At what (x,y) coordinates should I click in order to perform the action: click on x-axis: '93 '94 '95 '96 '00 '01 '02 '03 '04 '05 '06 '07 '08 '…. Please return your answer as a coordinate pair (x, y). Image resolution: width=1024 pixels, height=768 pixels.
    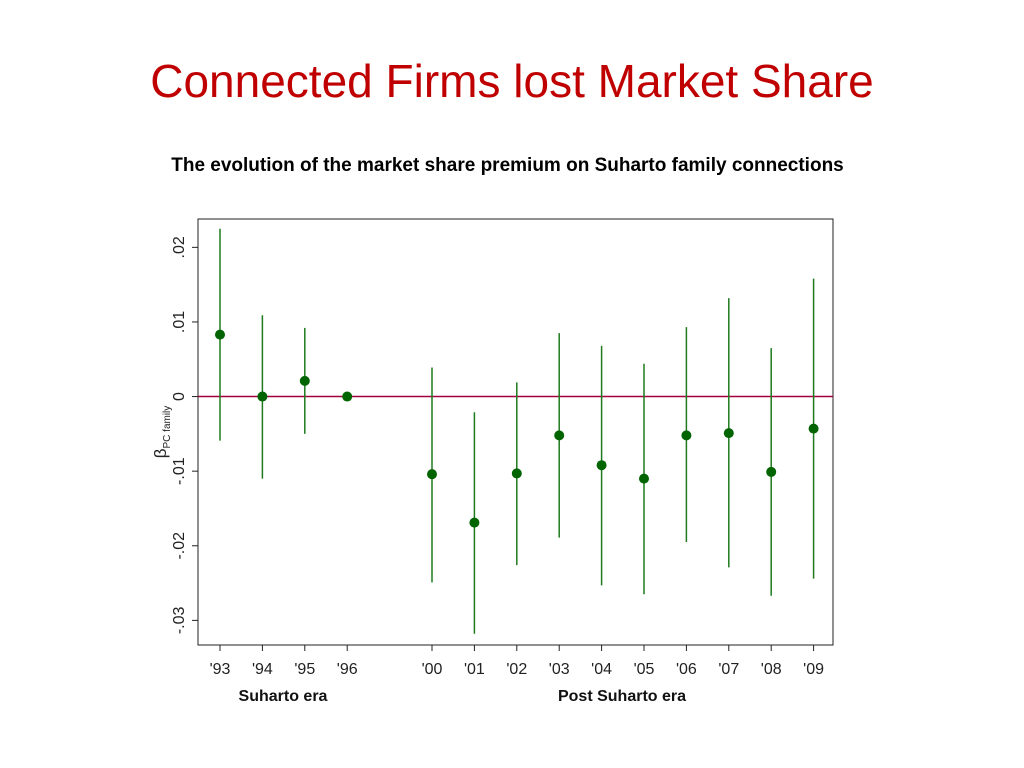
    Looking at the image, I should click on (517, 661).